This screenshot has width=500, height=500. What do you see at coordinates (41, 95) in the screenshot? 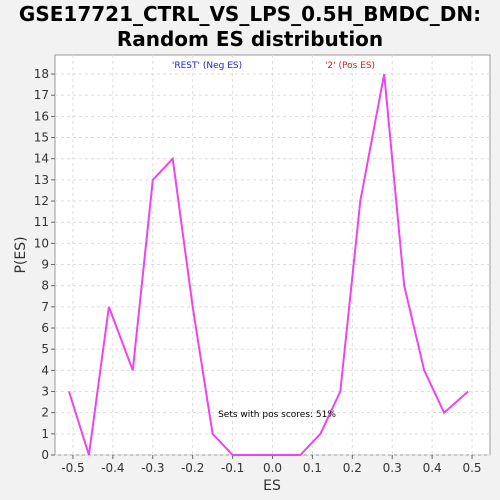
I see `y-tick-label: 17` at bounding box center [41, 95].